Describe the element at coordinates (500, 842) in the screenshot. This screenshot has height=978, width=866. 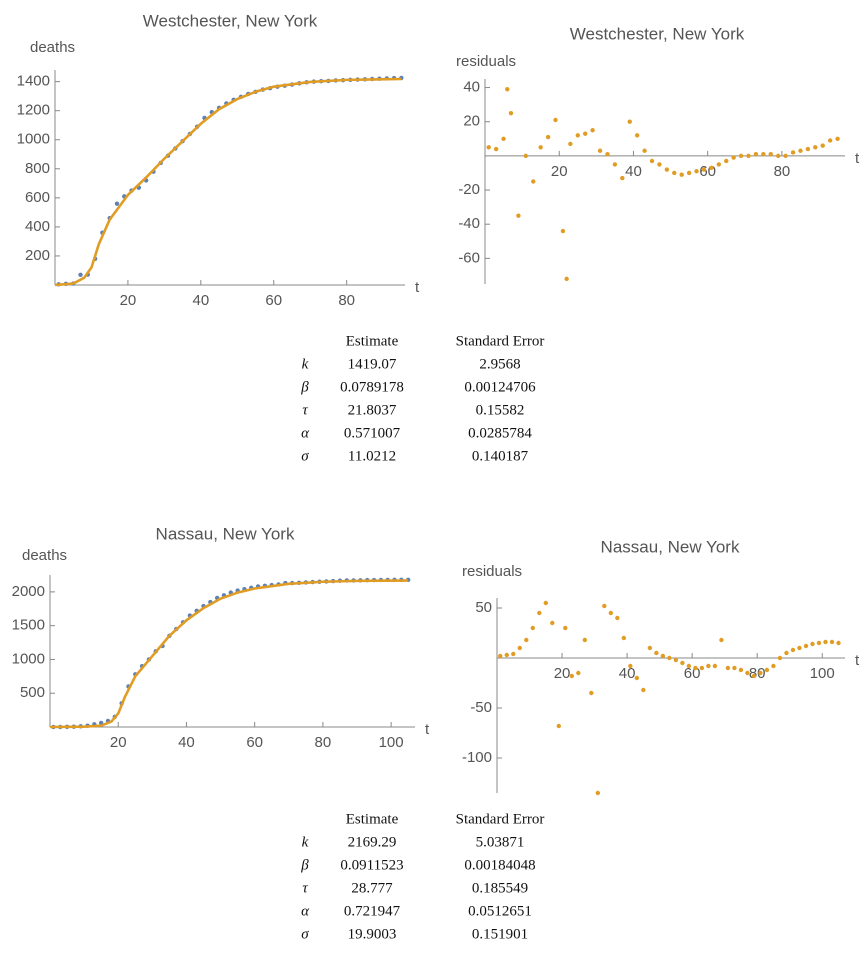
I see `table-cell: 5.03871` at that location.